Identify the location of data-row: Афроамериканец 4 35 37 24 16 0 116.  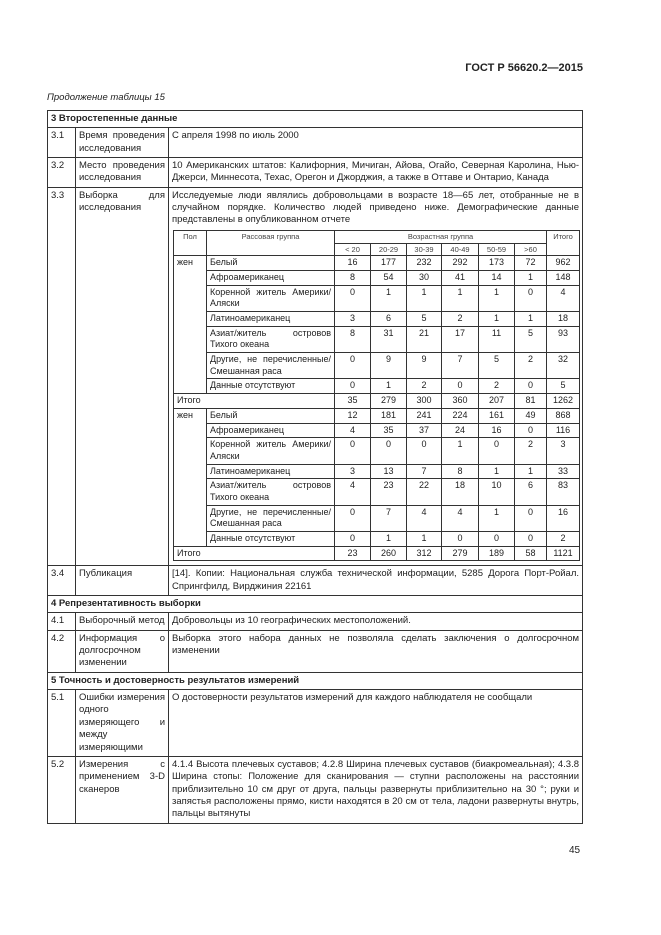
(377, 430).